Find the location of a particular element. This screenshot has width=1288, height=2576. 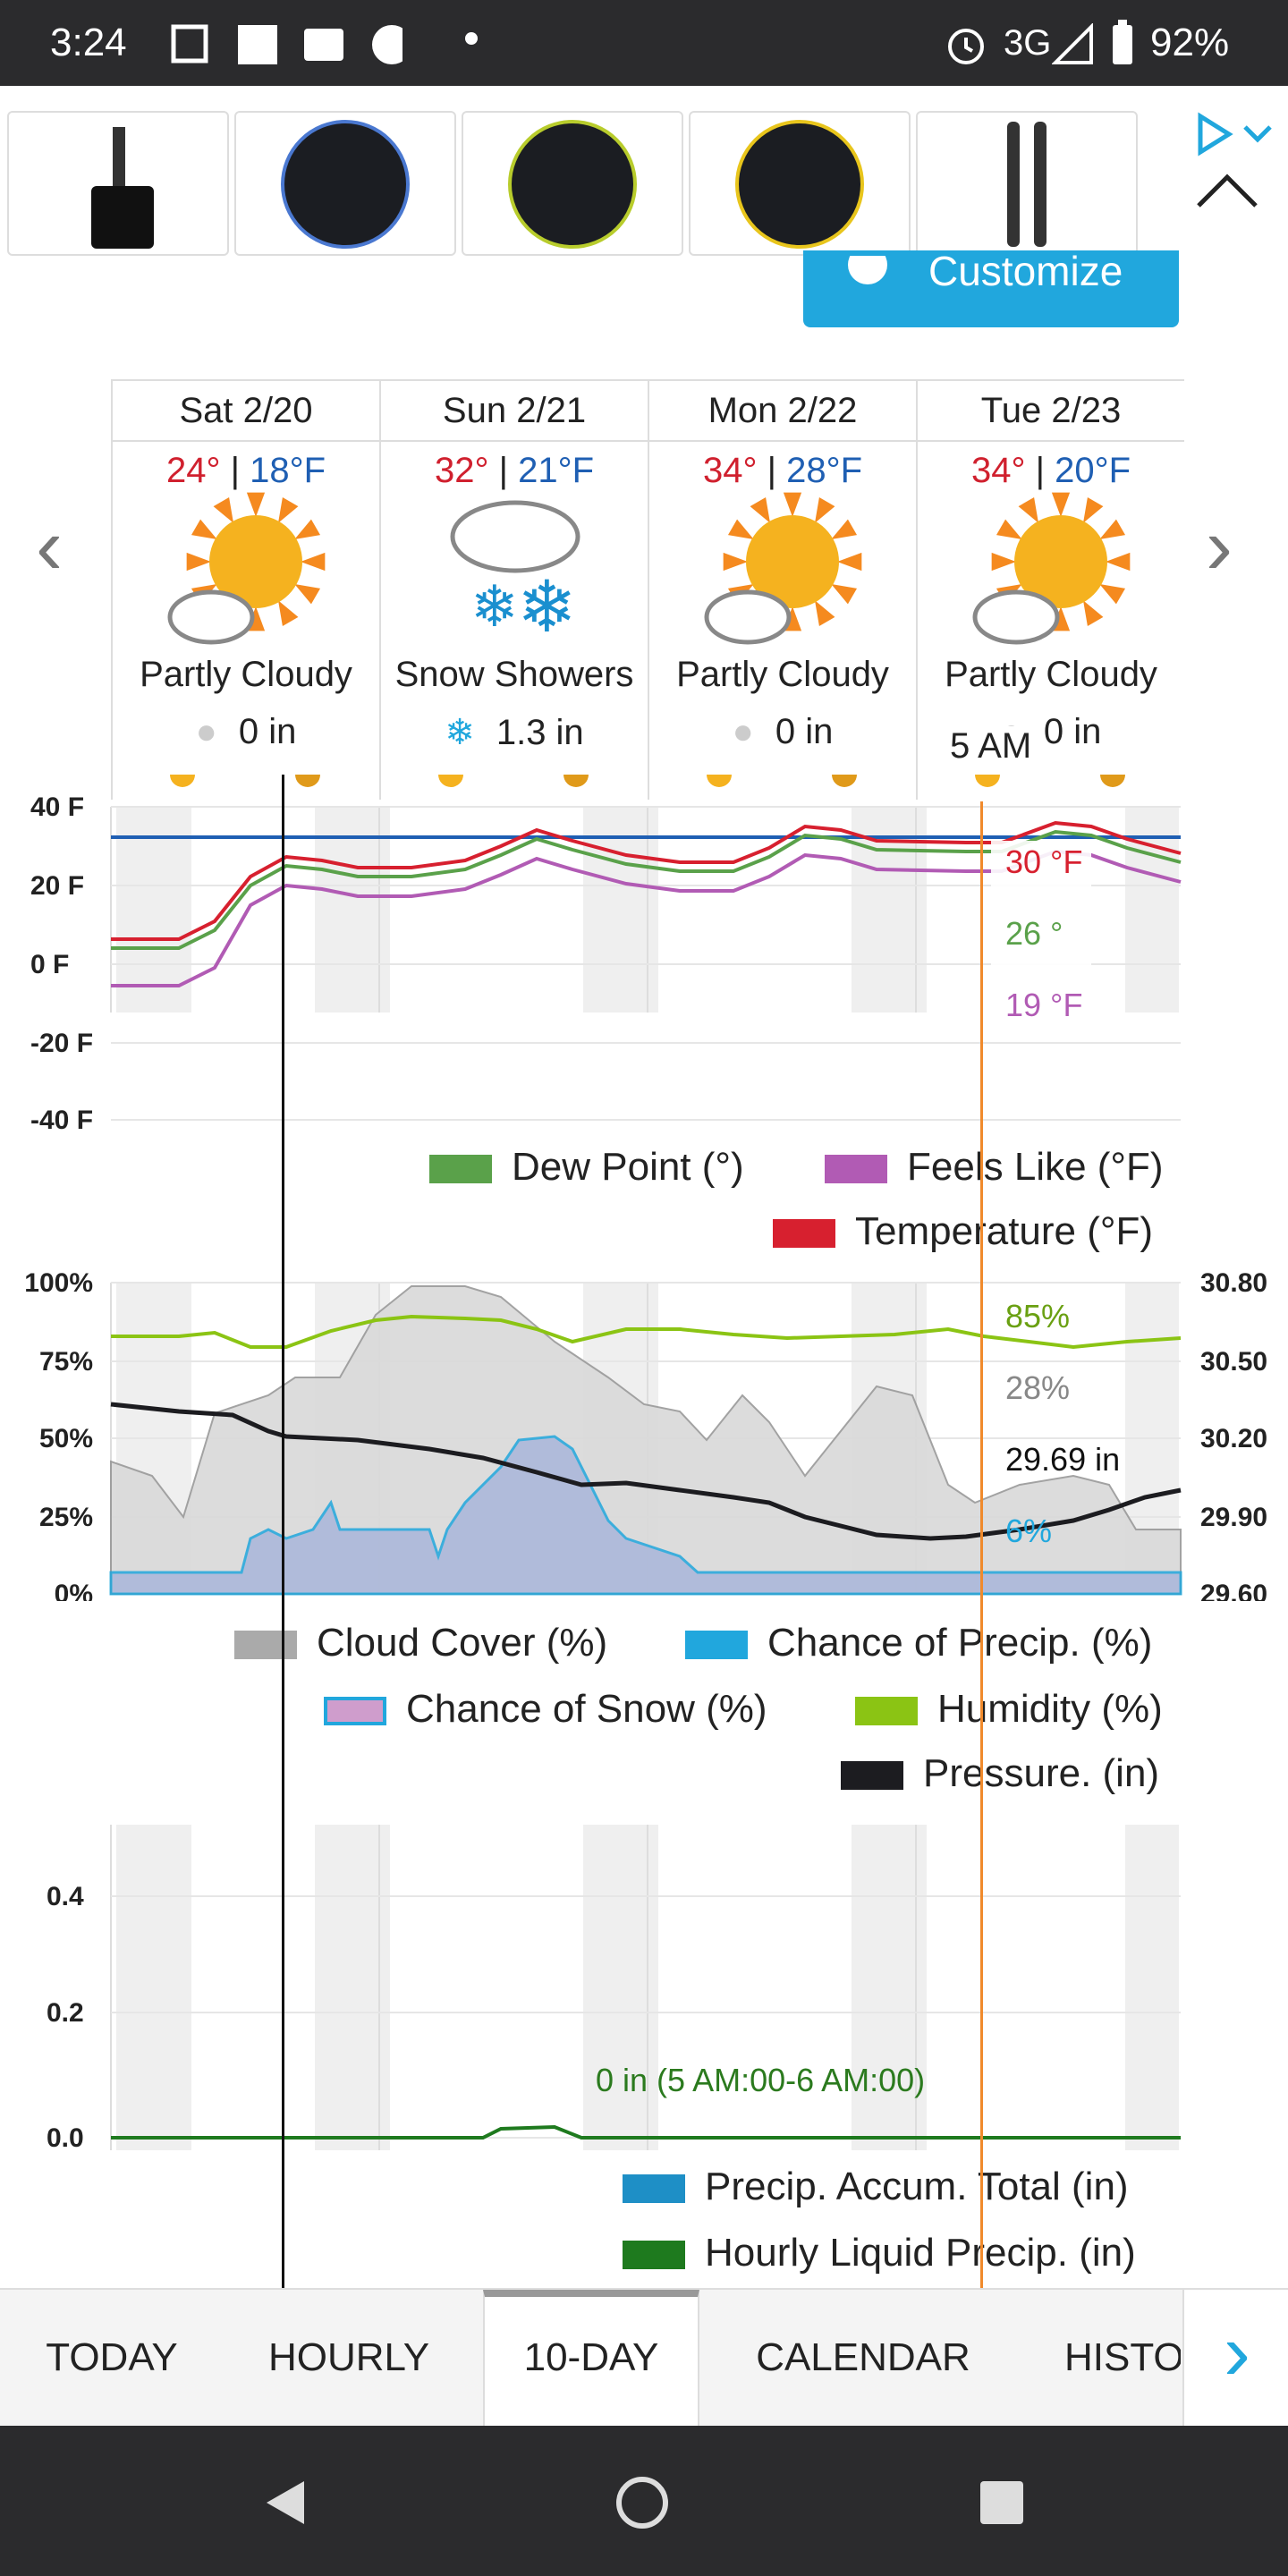

raindrop-icon: ● is located at coordinates (743, 731).